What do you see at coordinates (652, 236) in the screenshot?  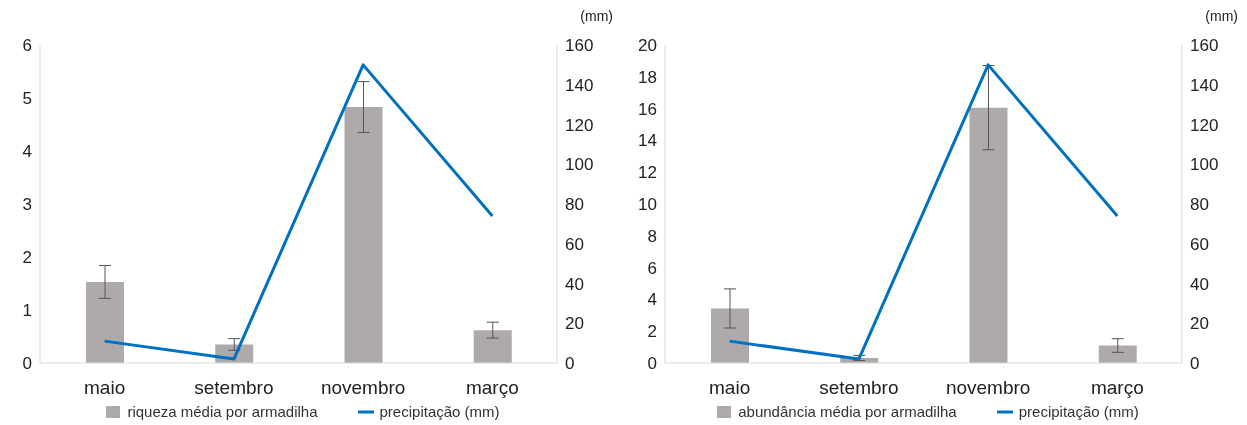 I see `y-tick-label: 8` at bounding box center [652, 236].